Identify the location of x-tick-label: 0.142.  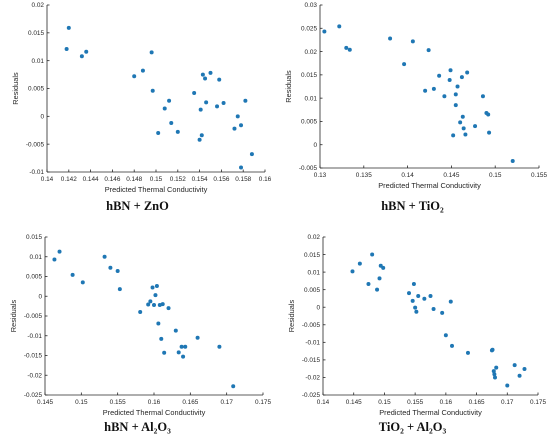
(69, 179).